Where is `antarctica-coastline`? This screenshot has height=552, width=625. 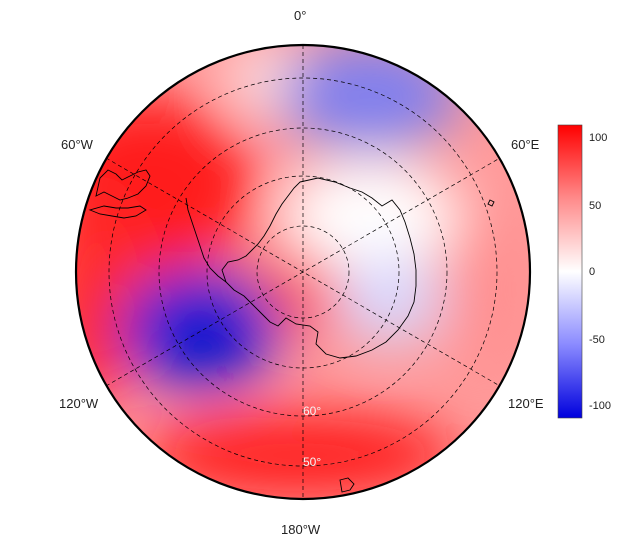 antarctica-coastline is located at coordinates (319, 268).